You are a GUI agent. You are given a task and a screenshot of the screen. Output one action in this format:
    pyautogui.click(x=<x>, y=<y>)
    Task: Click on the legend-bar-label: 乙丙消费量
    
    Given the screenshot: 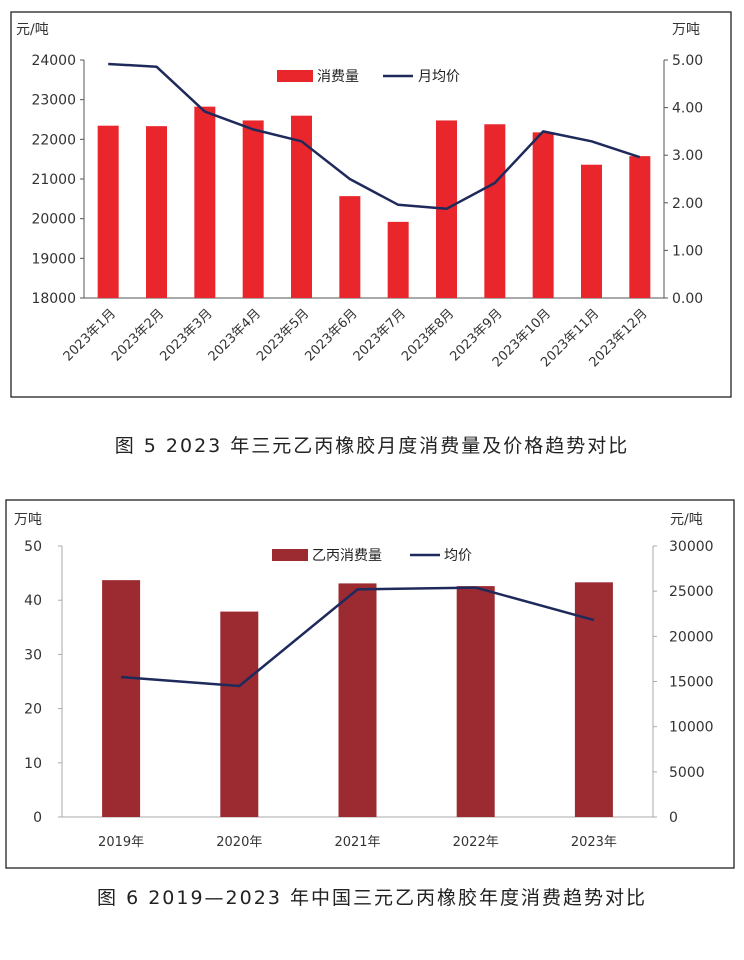 What is the action you would take?
    pyautogui.click(x=347, y=556)
    